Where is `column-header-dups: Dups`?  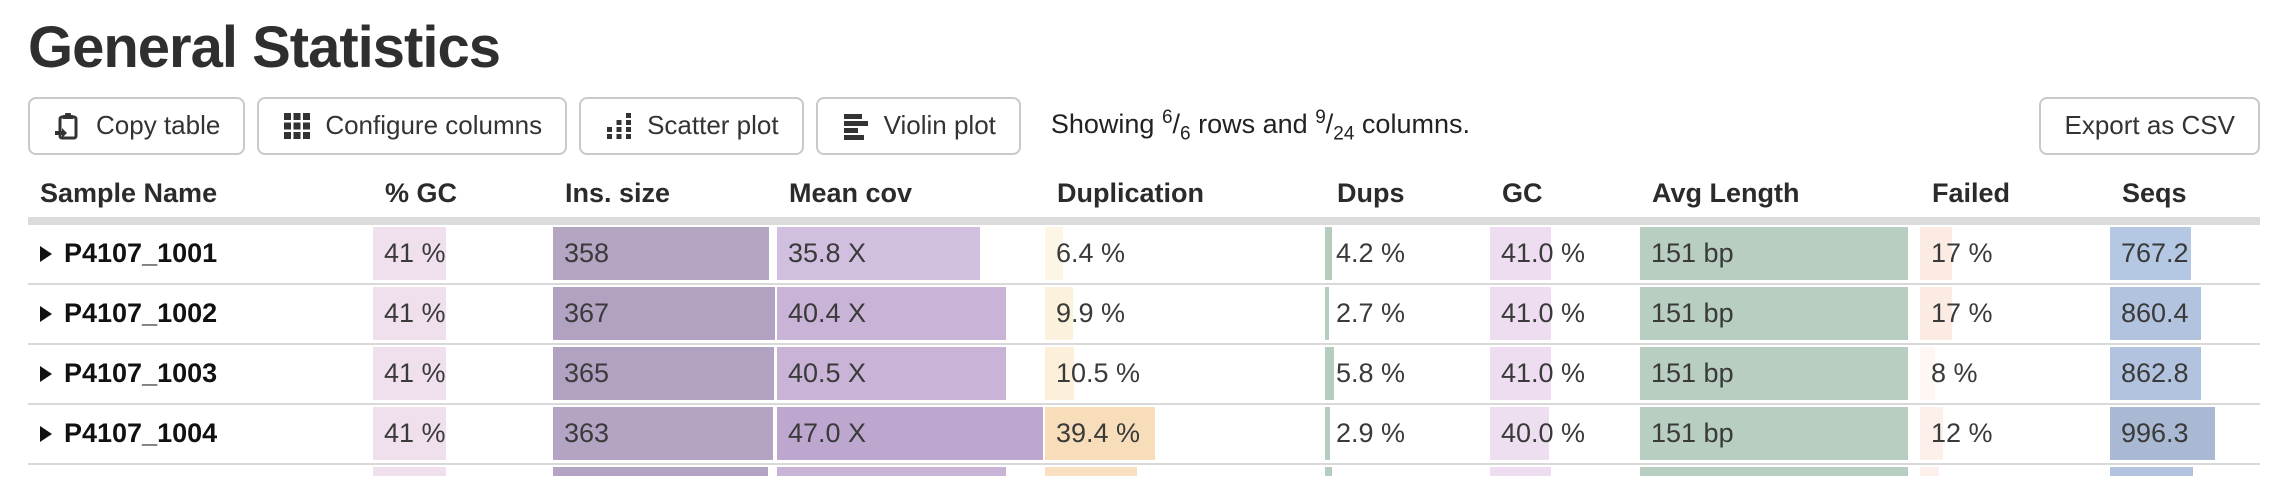
column-header-dups: Dups is located at coordinates (1371, 192).